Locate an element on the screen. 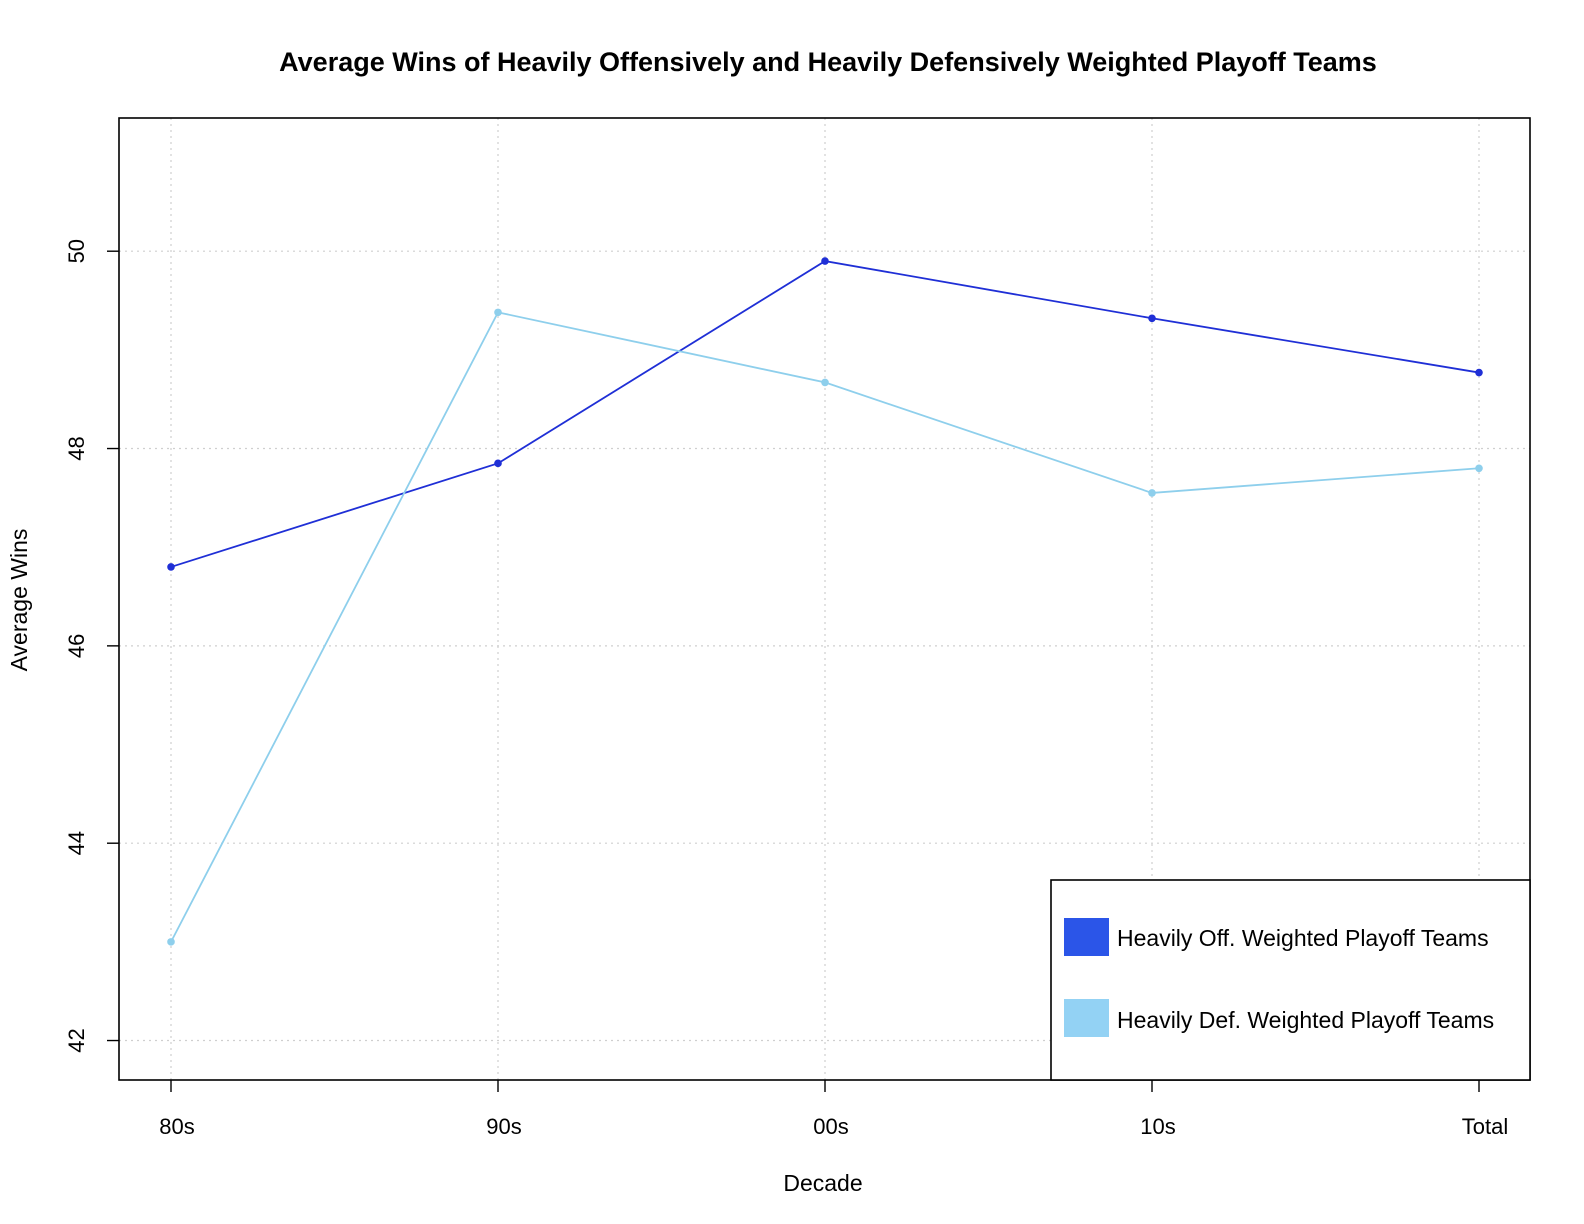 The width and height of the screenshot is (1584, 1224). x-tick-label: Total is located at coordinates (1485, 1126).